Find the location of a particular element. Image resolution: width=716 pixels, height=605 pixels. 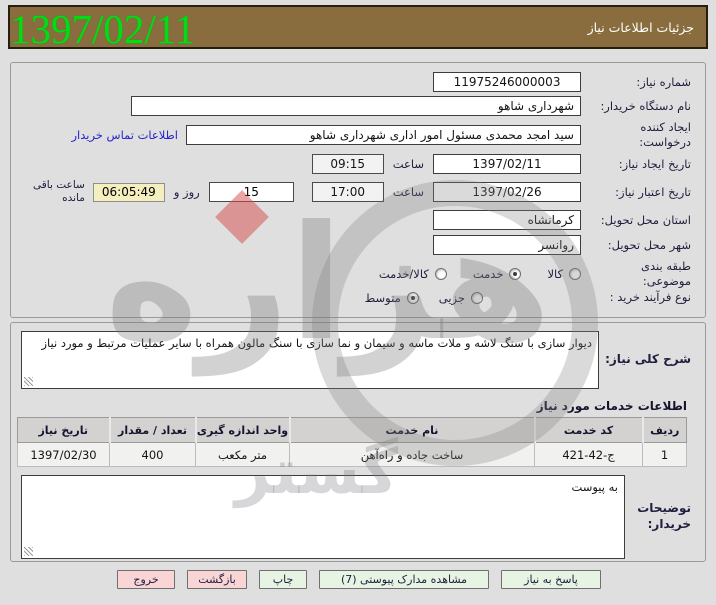

buyer-contact-link: اطلاعات تماس خریدار is located at coordinates (124, 135).